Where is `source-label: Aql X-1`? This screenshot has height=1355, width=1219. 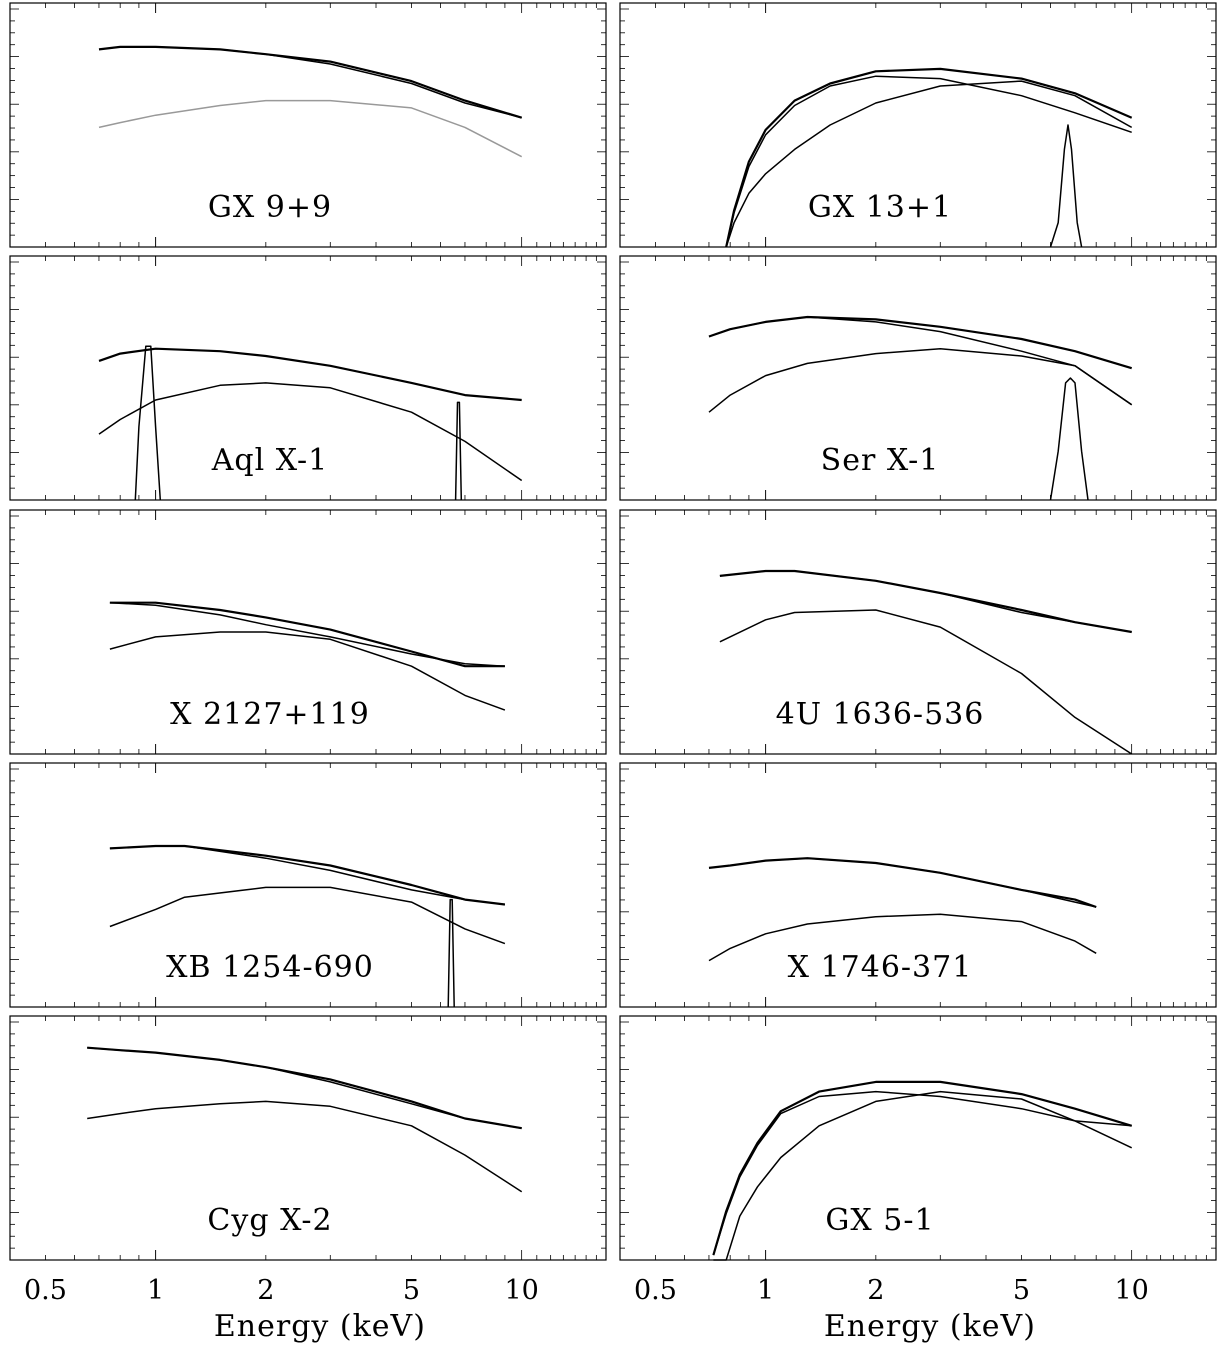
source-label: Aql X-1 is located at coordinates (270, 460).